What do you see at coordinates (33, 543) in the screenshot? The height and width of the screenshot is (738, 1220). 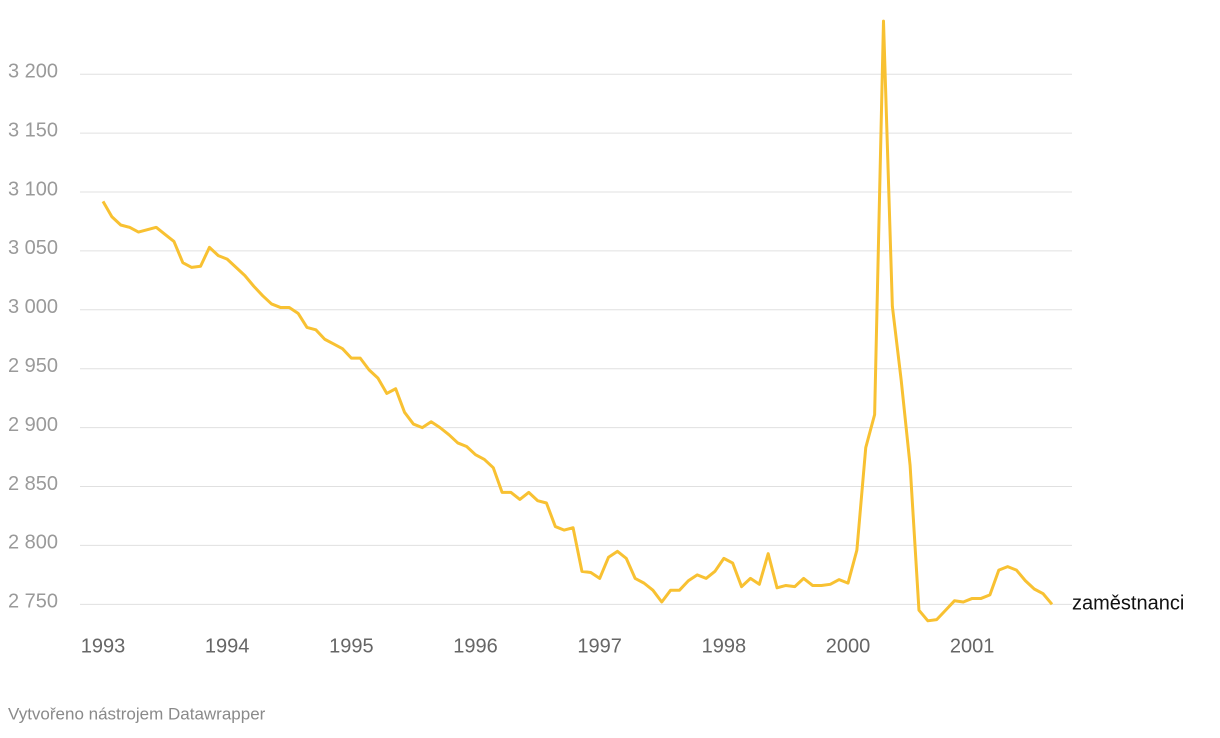 I see `y-tick-label: 2 800` at bounding box center [33, 543].